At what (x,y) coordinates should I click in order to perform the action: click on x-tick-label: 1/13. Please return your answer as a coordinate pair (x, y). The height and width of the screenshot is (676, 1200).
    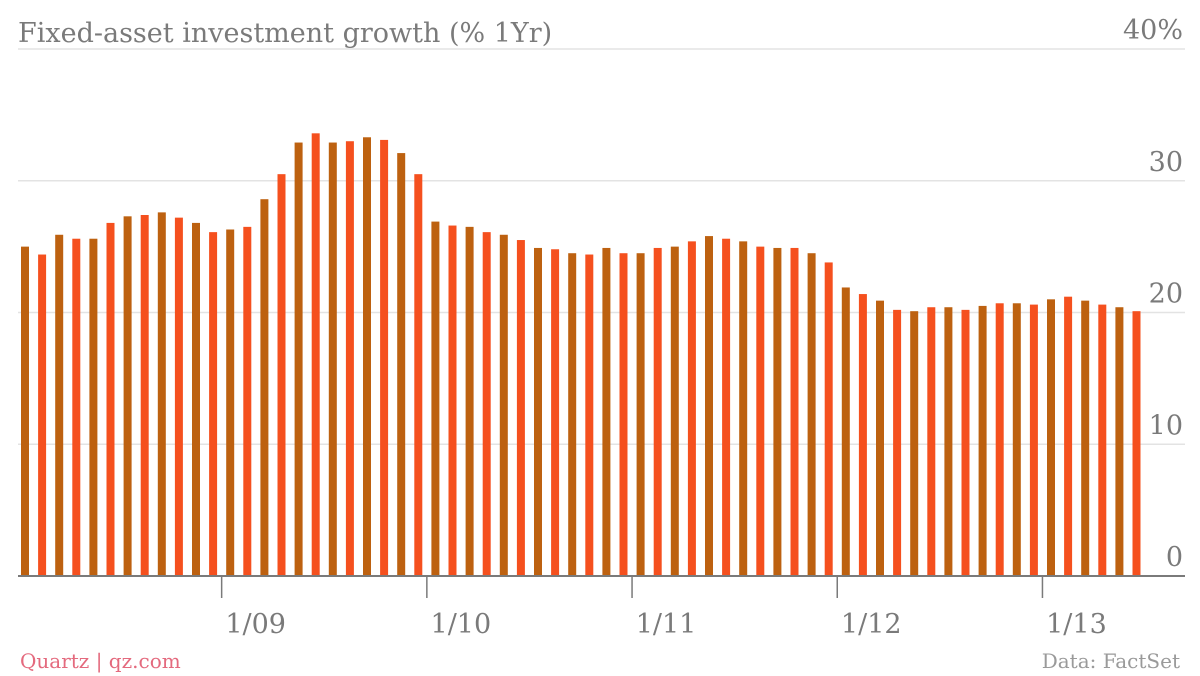
    Looking at the image, I should click on (1076, 624).